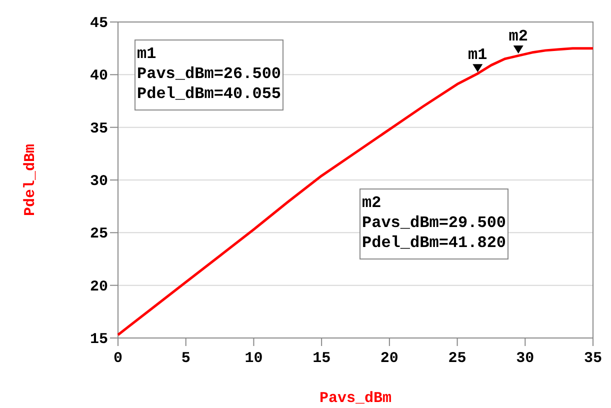  I want to click on y-tick-label: 25, so click(99, 234).